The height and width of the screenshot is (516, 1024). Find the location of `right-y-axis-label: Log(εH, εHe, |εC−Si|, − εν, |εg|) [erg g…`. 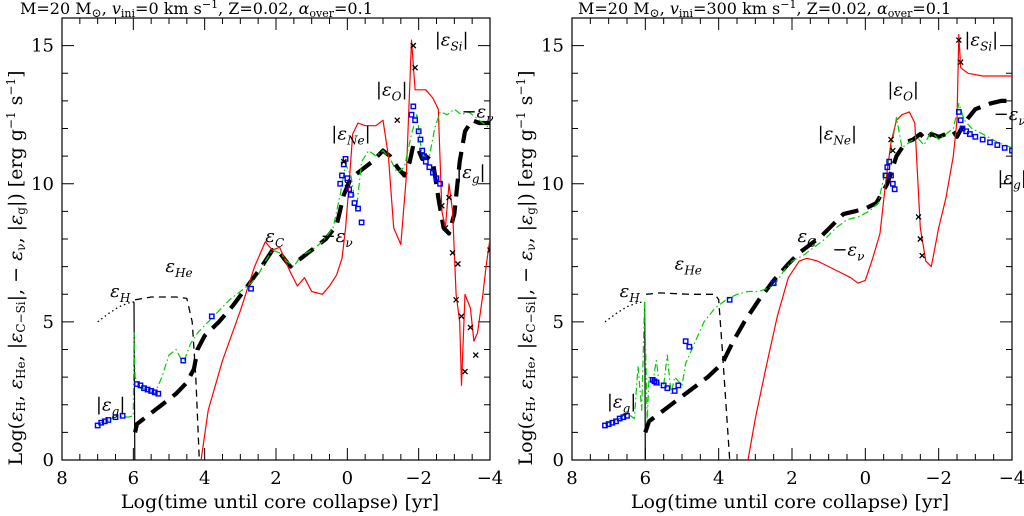

right-y-axis-label: Log(εH, εHe, |εC−Si|, − εν, |εg|) [erg g… is located at coordinates (526, 267).